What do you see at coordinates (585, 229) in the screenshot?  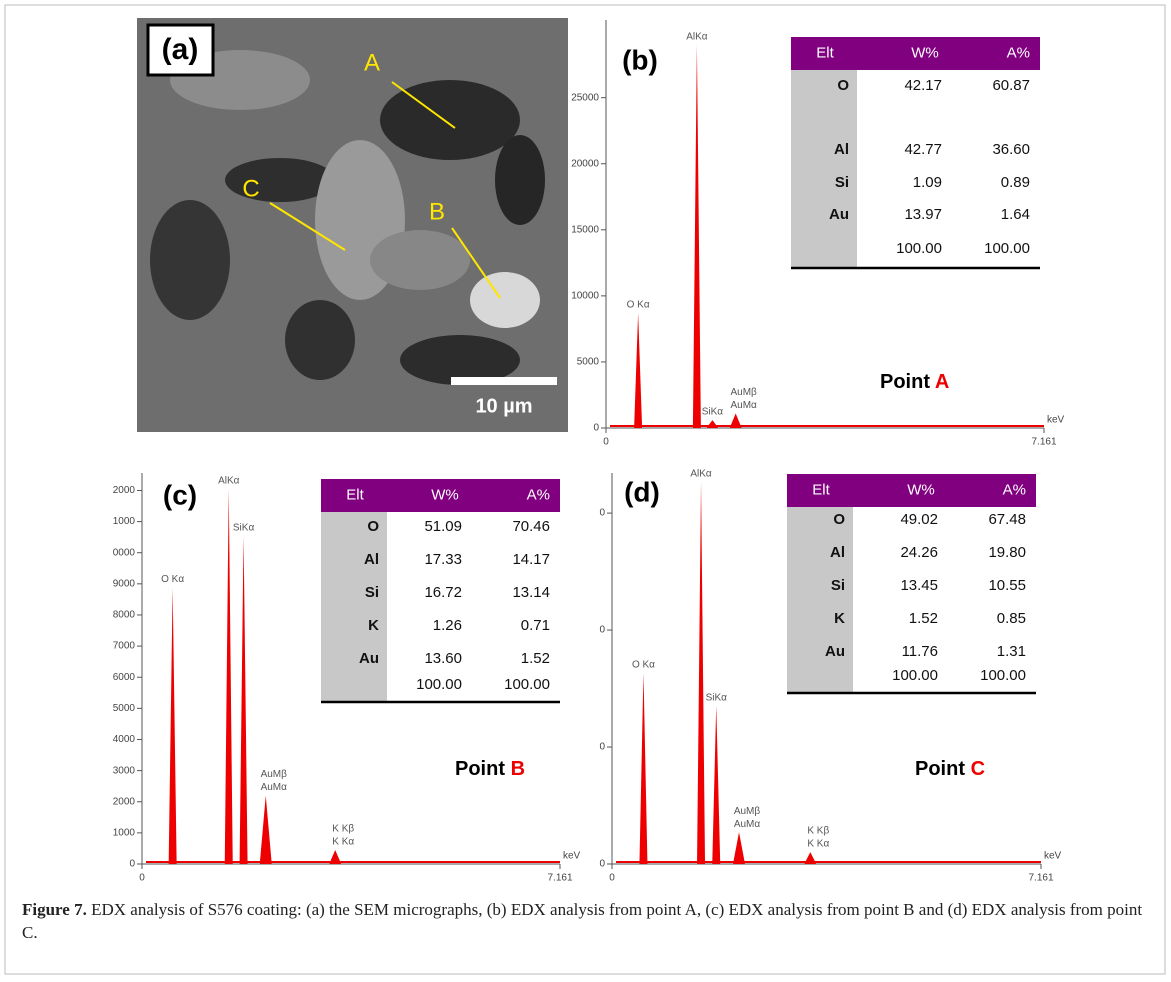 I see `y-tick-label: 15000` at bounding box center [585, 229].